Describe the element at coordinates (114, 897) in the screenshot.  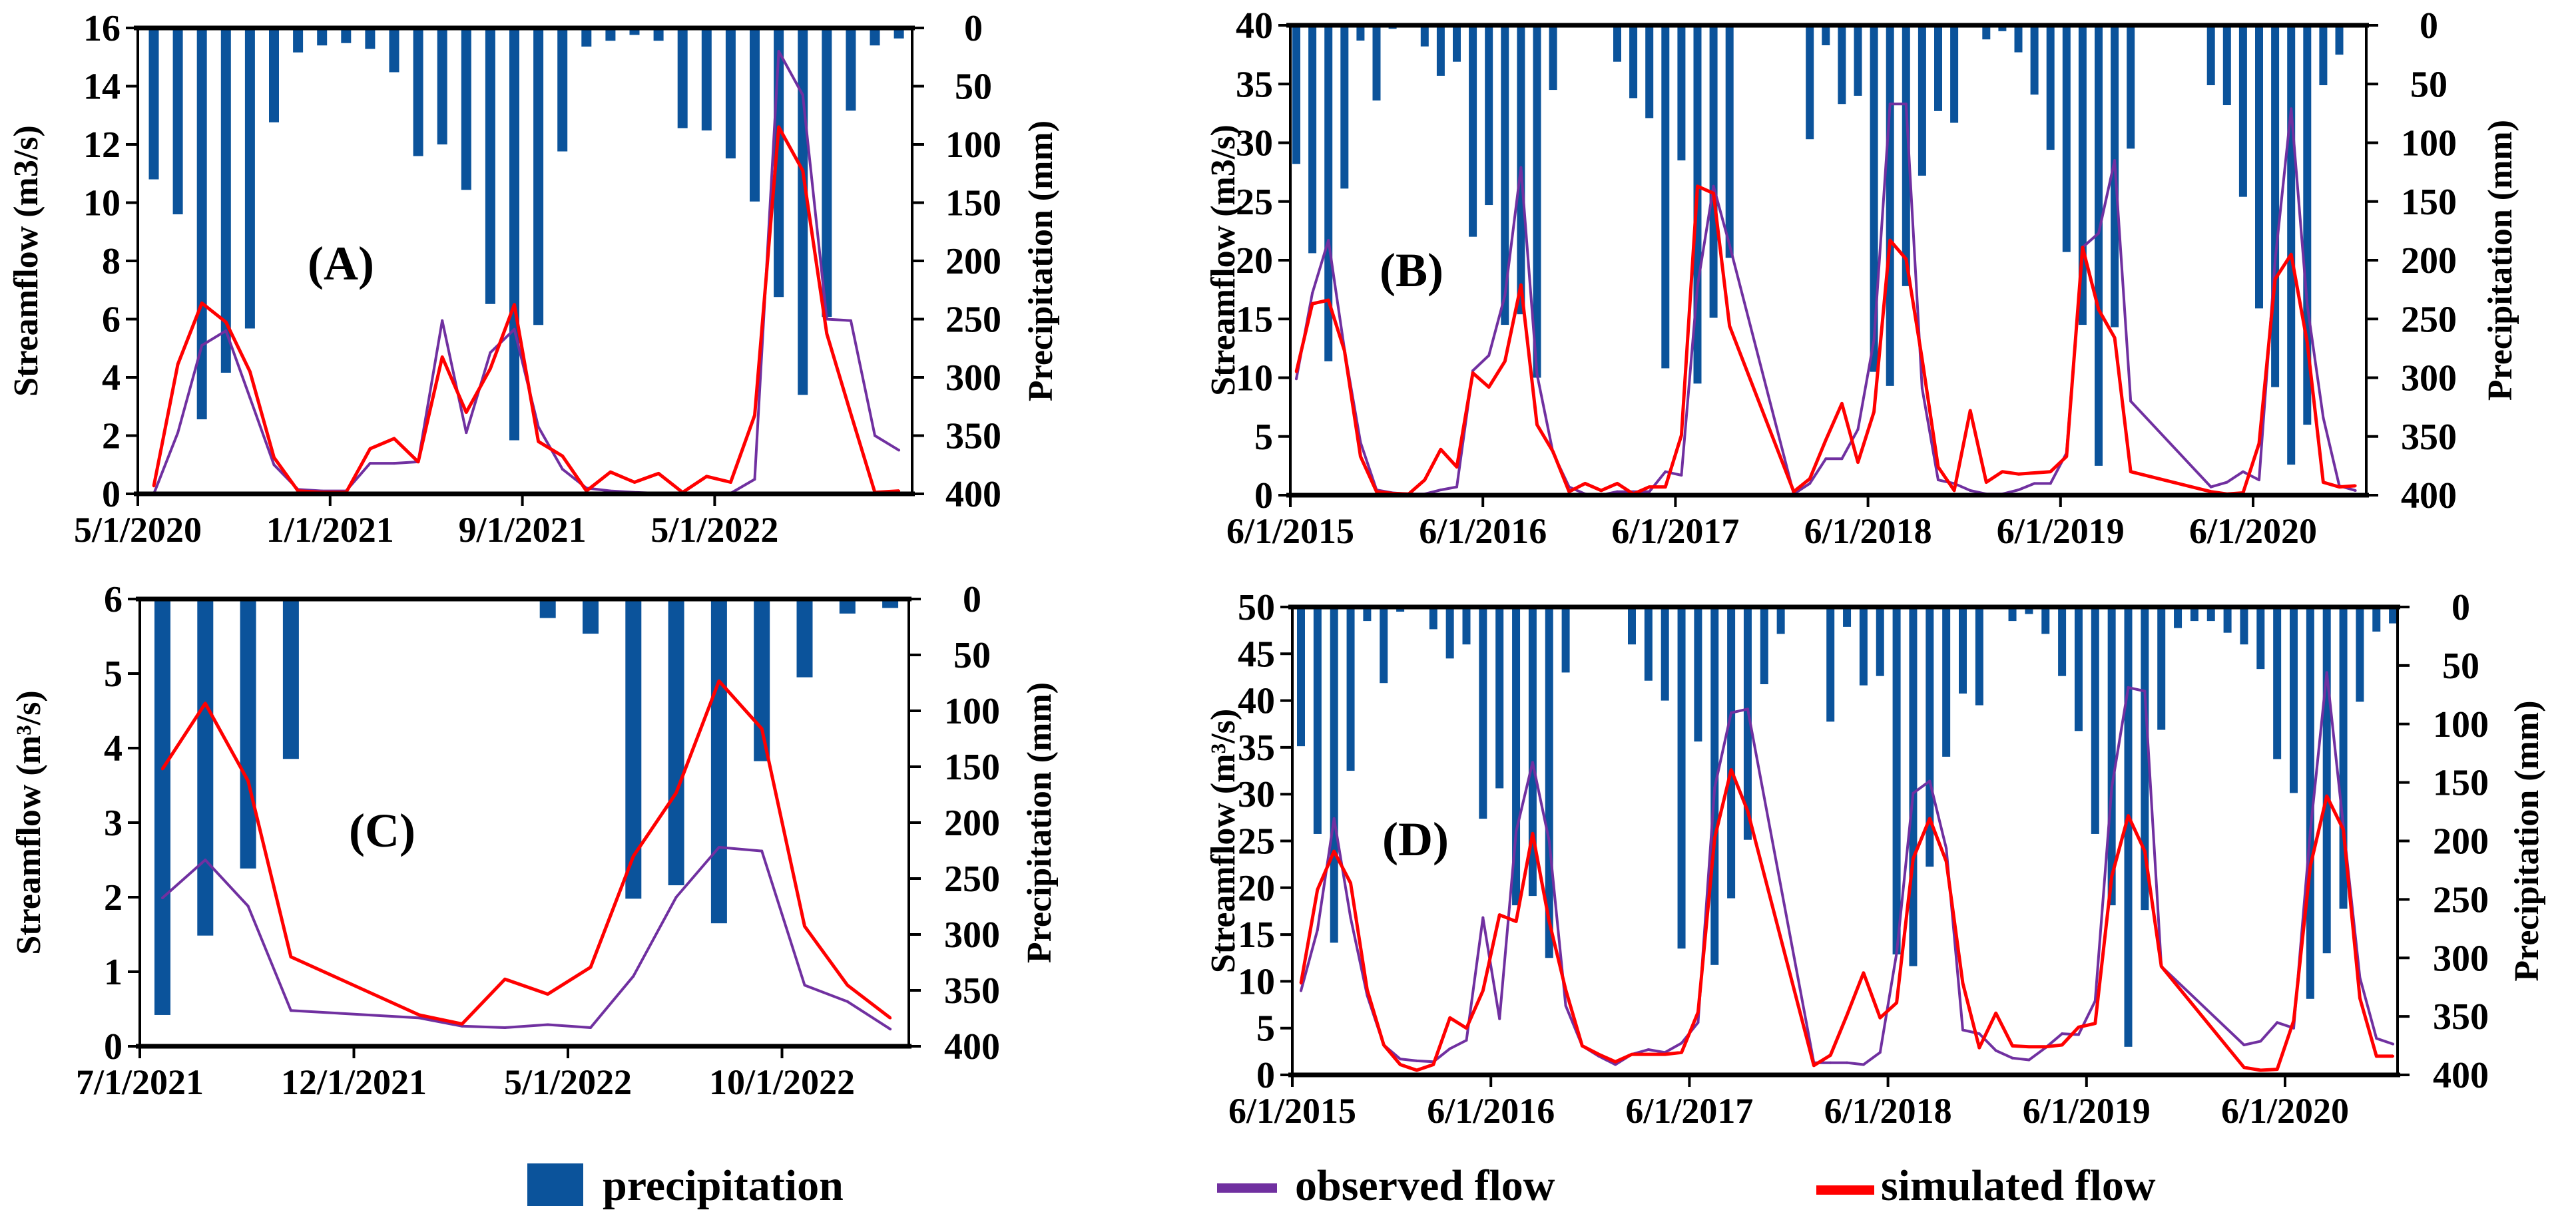
I see `y-left-tick-label: 2` at that location.